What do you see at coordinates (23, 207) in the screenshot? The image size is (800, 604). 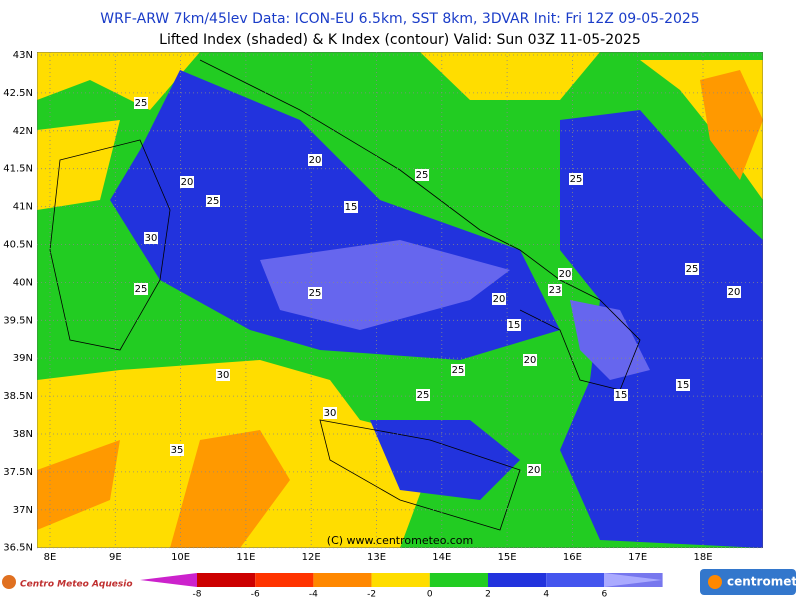 I see `lat-label: 41N` at bounding box center [23, 207].